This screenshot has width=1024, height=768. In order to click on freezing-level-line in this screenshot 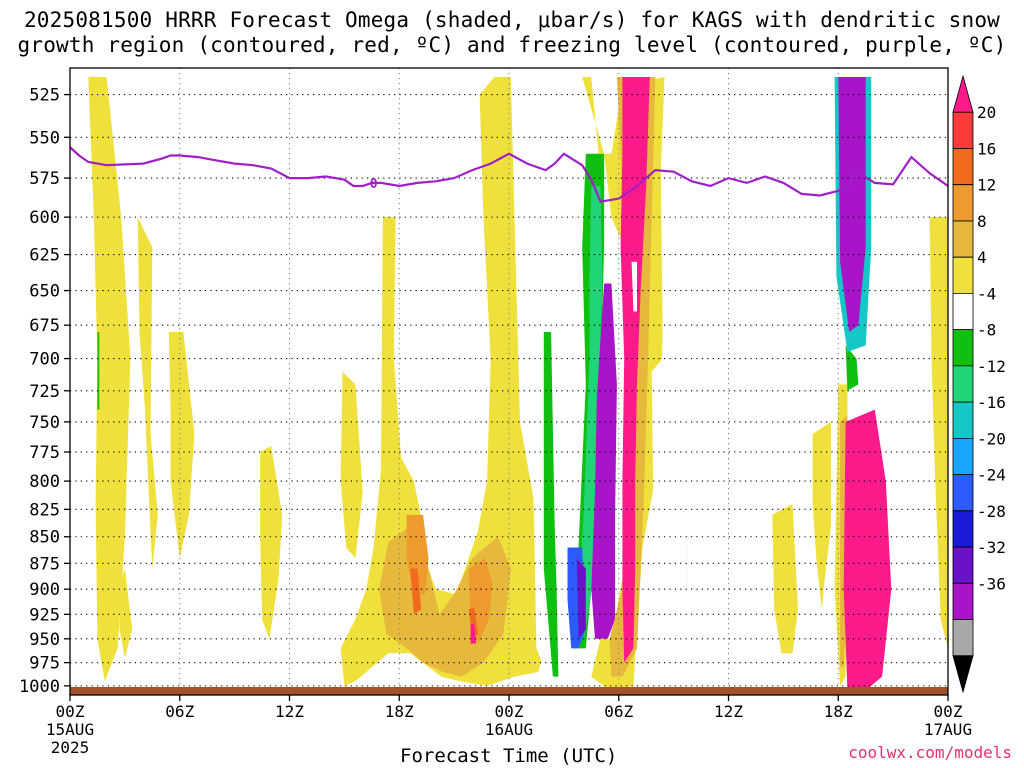, I will do `click(509, 174)`.